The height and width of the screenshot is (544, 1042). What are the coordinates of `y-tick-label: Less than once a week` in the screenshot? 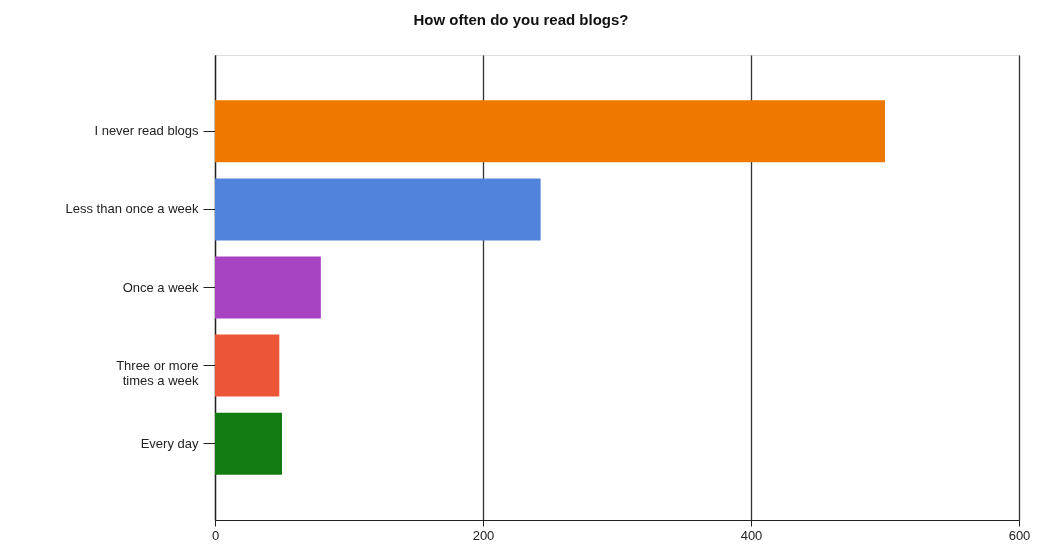 It's located at (132, 209).